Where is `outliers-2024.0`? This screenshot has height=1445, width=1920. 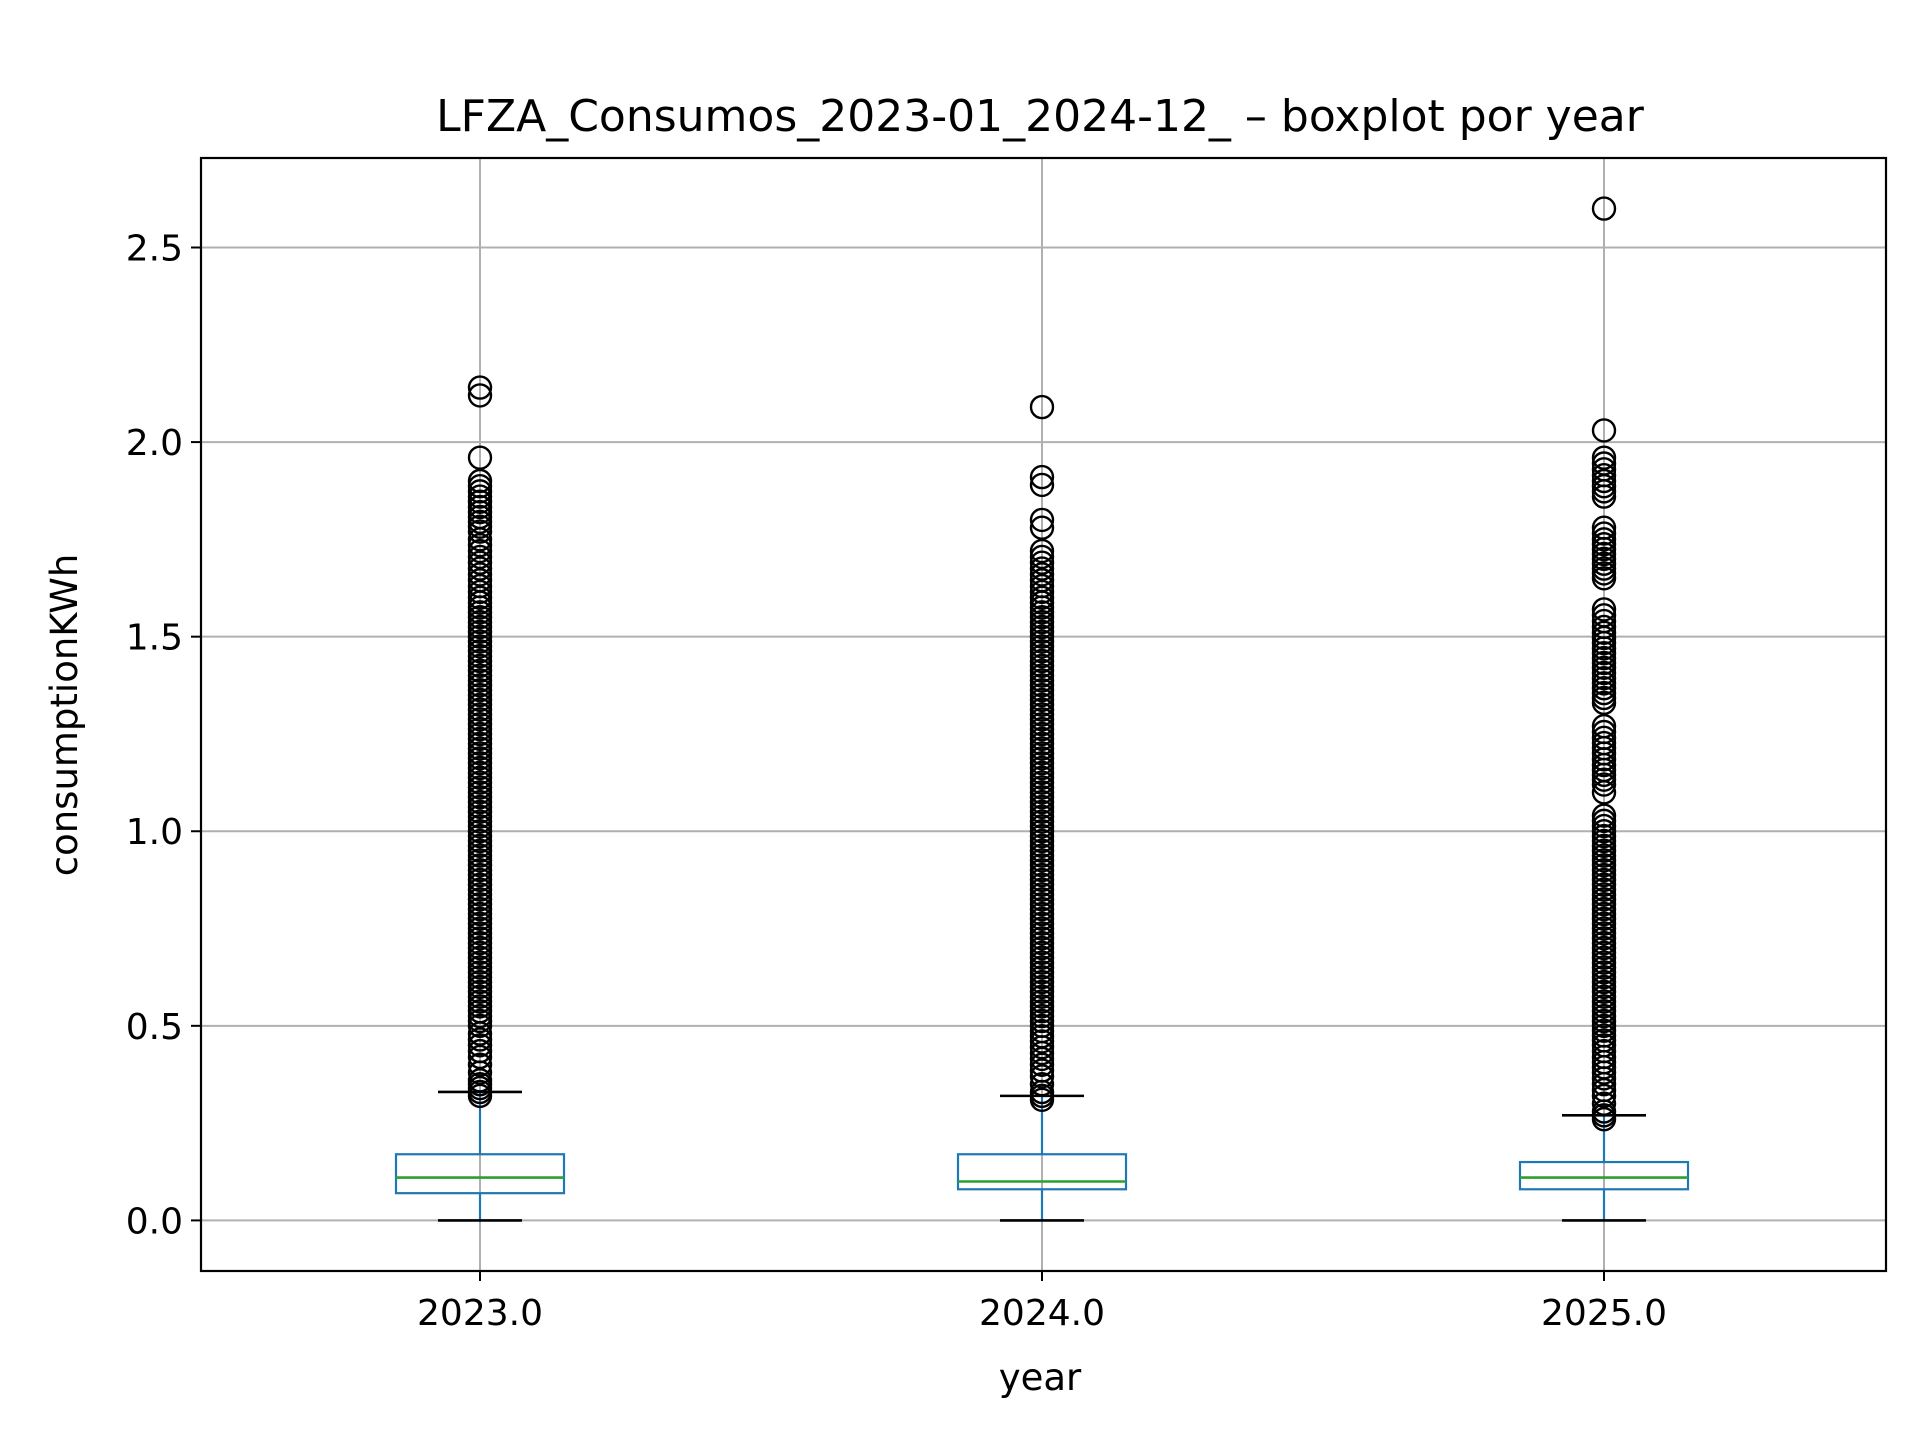 outliers-2024.0 is located at coordinates (1042, 753).